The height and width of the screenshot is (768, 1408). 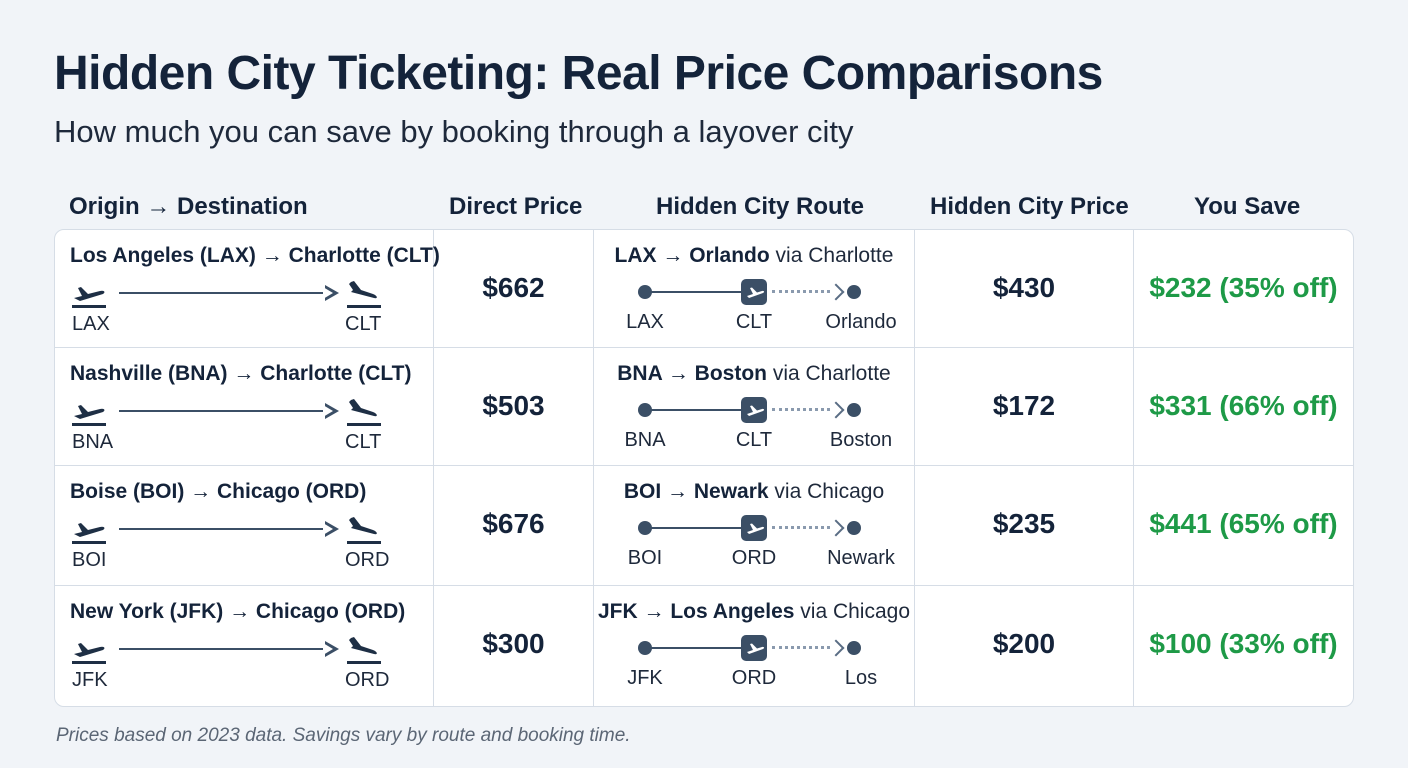 What do you see at coordinates (645, 322) in the screenshot?
I see `hidden-origin-code: LAX` at bounding box center [645, 322].